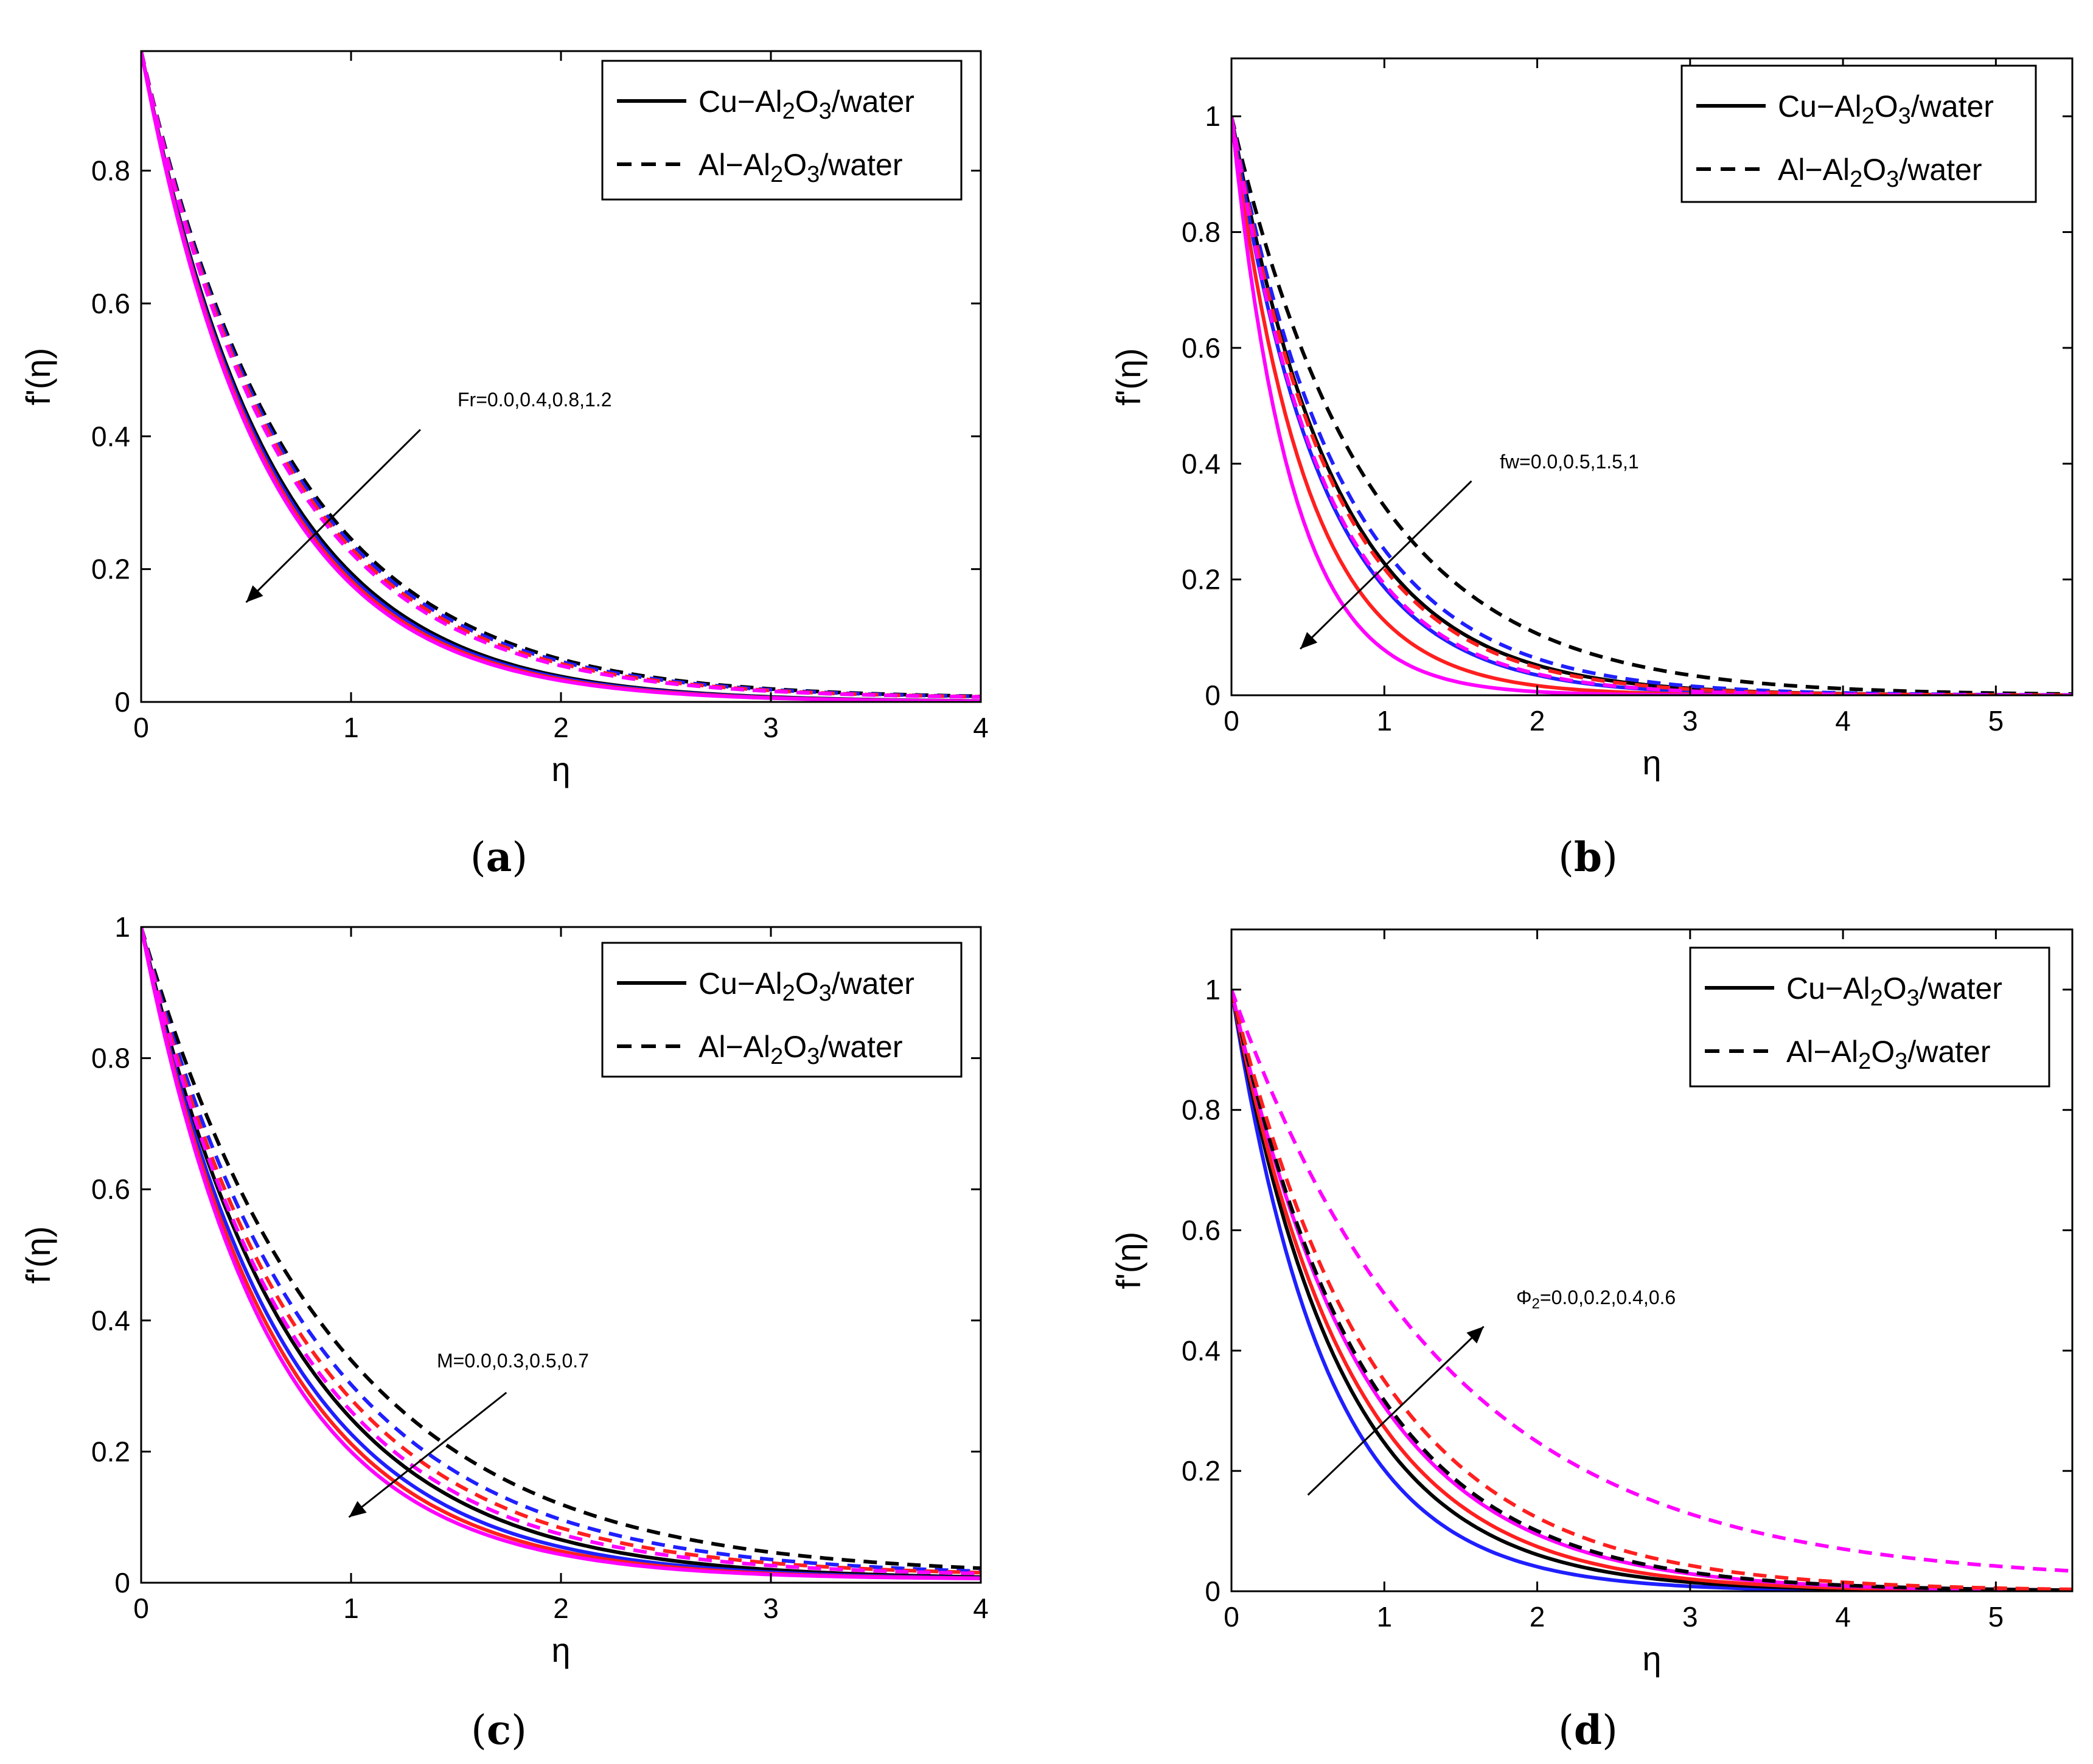 This screenshot has width=2093, height=1764. I want to click on annotation-text: M=0.0,0.3,0.5,0.7, so click(513, 1361).